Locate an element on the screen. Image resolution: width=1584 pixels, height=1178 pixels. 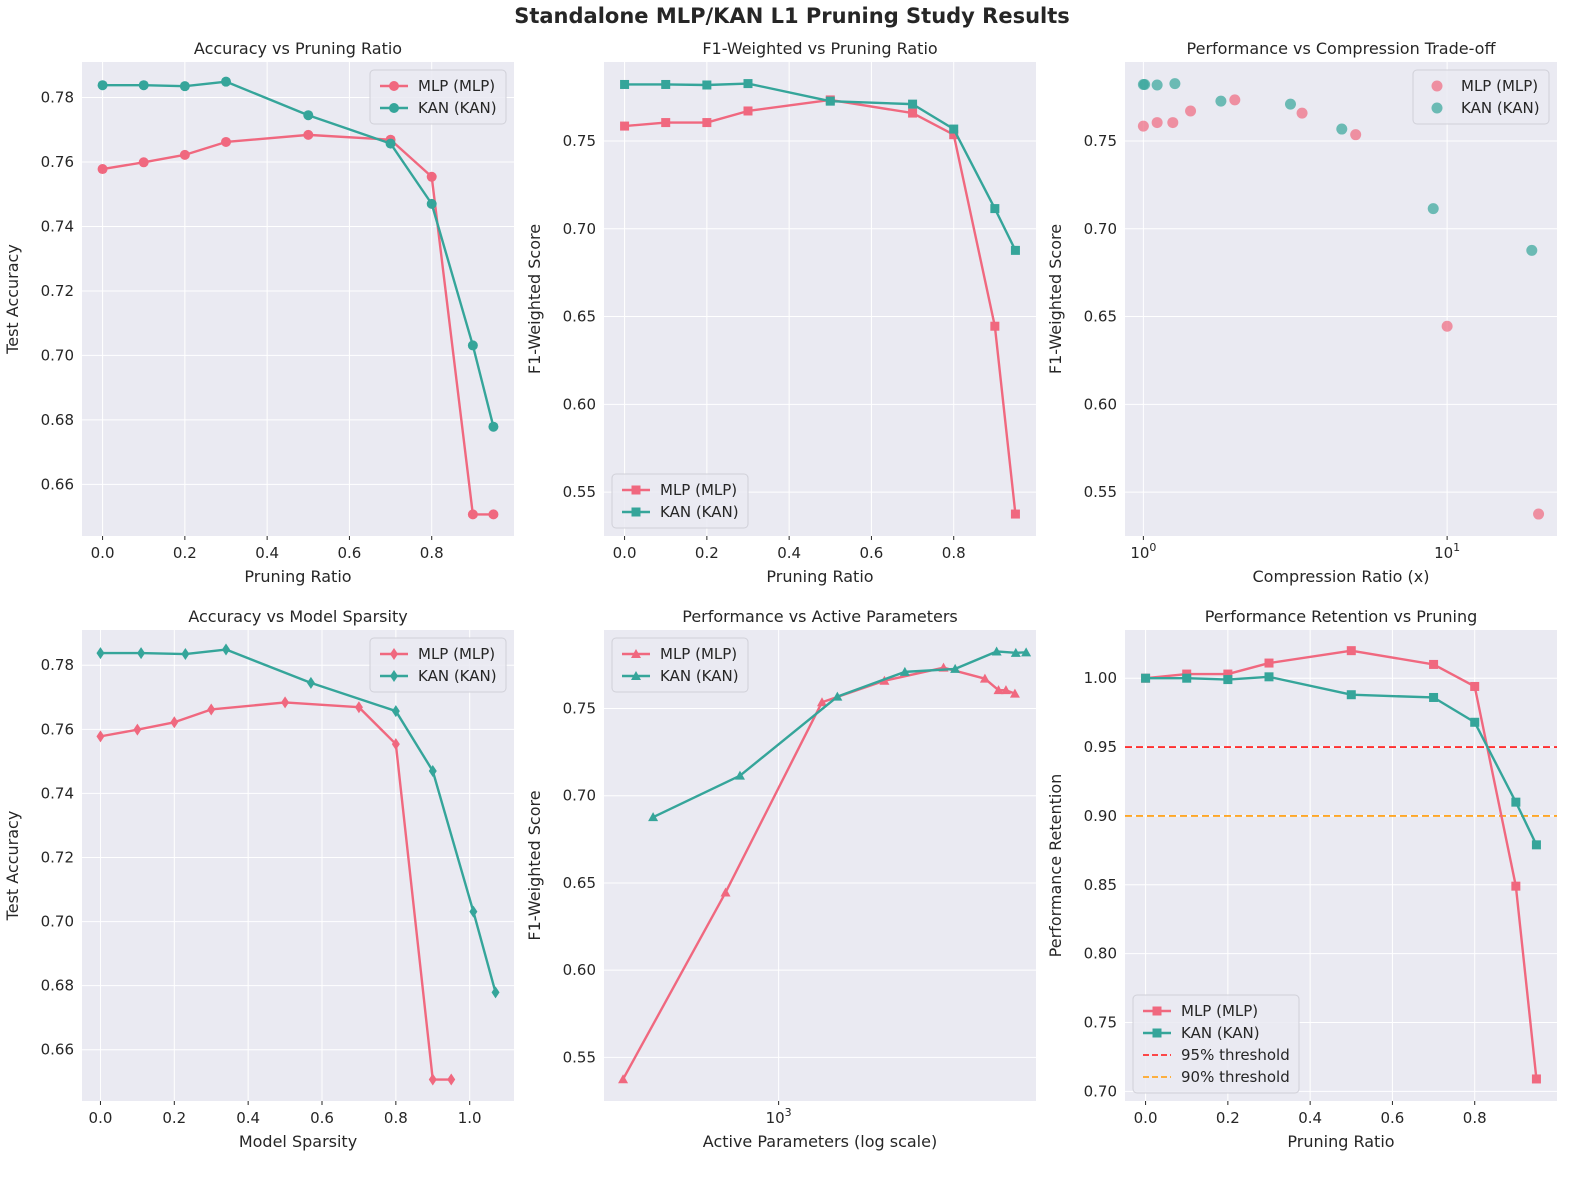
y-tick-label: 0.68 is located at coordinates (57, 420).